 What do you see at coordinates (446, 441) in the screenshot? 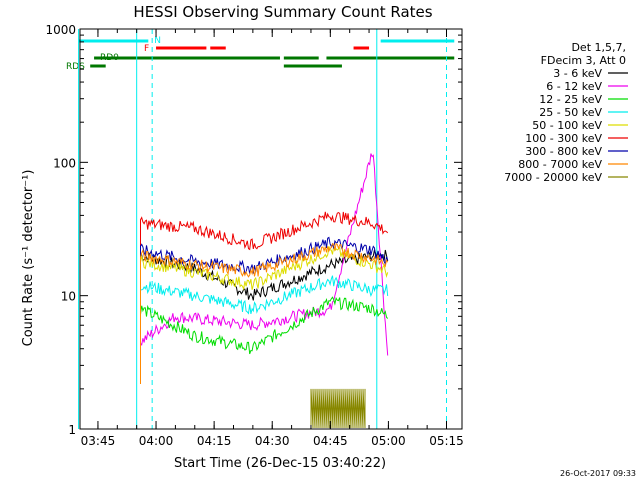
I see `x-tick-label: 05:15` at bounding box center [446, 441].